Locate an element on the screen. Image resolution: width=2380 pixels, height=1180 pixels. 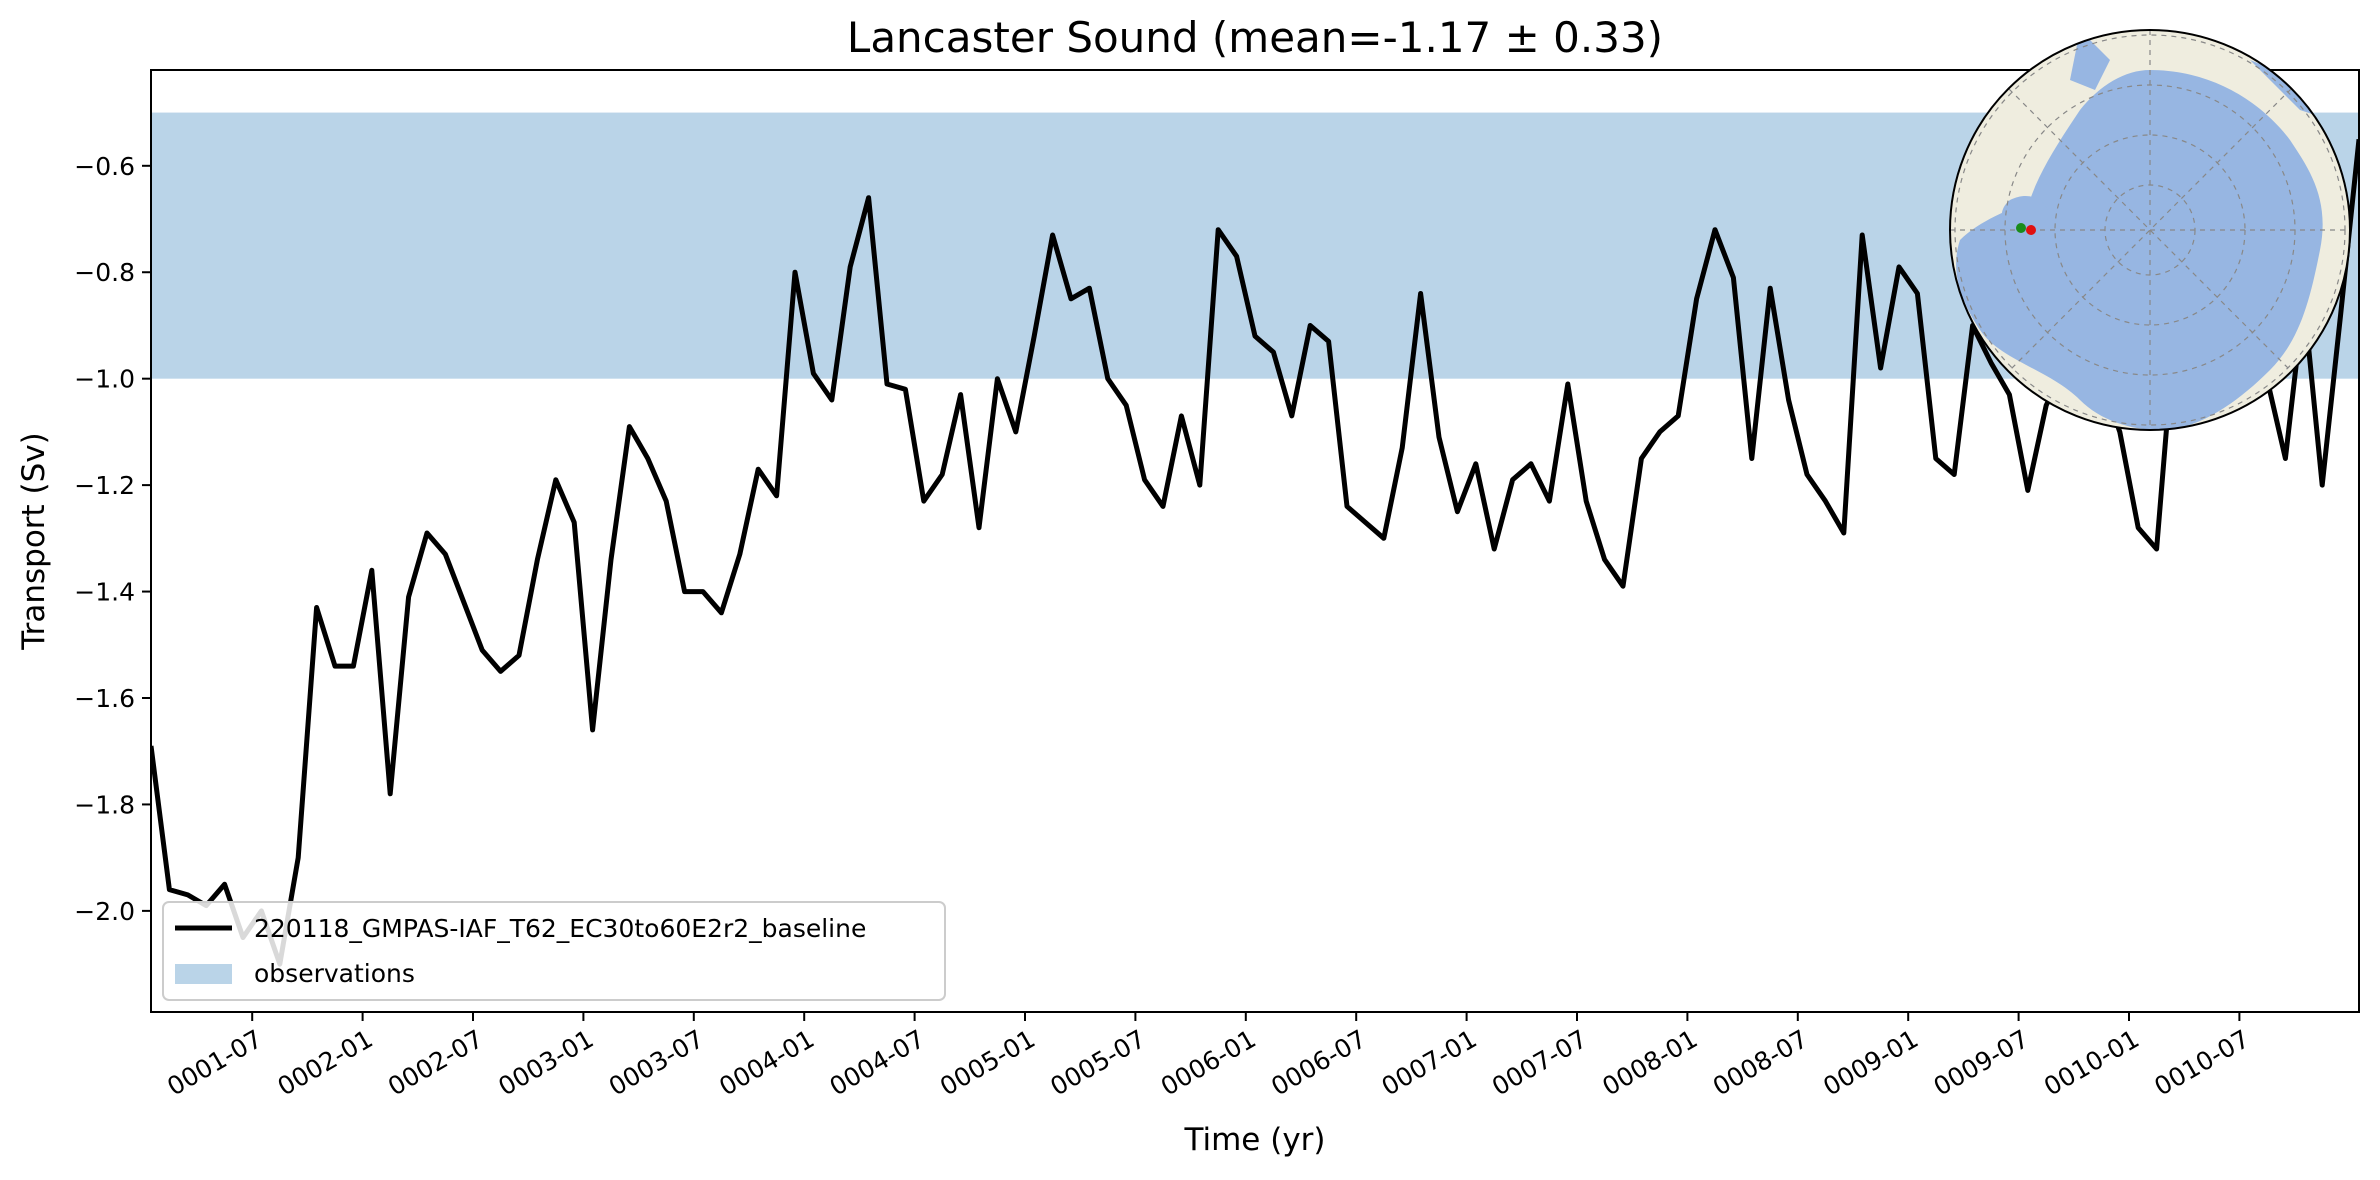
y-tick-label: −1.0 is located at coordinates (104, 379).